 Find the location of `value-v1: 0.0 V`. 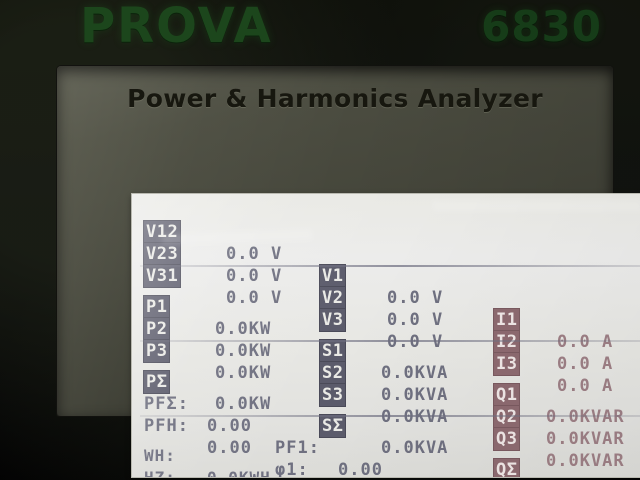

value-v1: 0.0 V is located at coordinates (415, 298).